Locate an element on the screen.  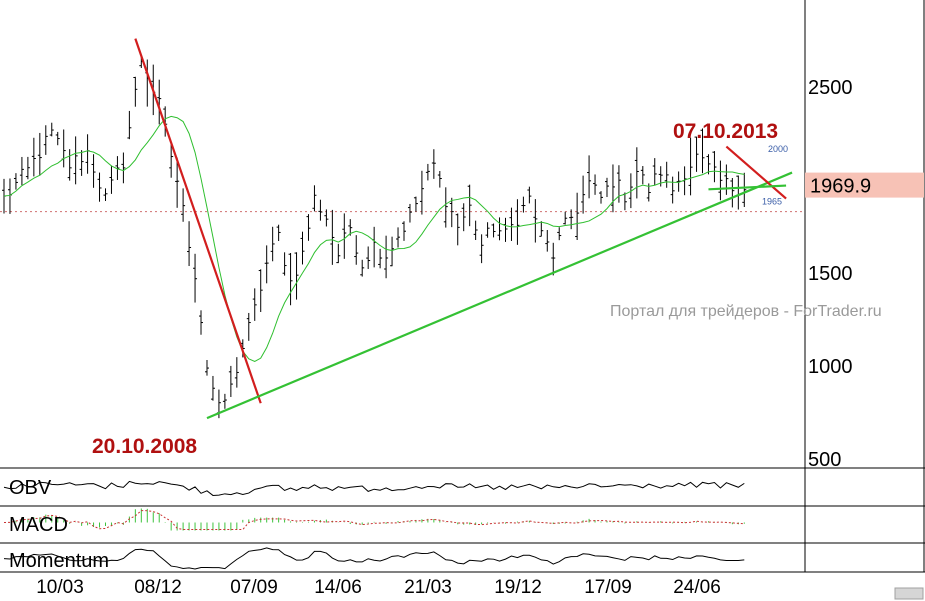
momentum-line is located at coordinates (374, 558).